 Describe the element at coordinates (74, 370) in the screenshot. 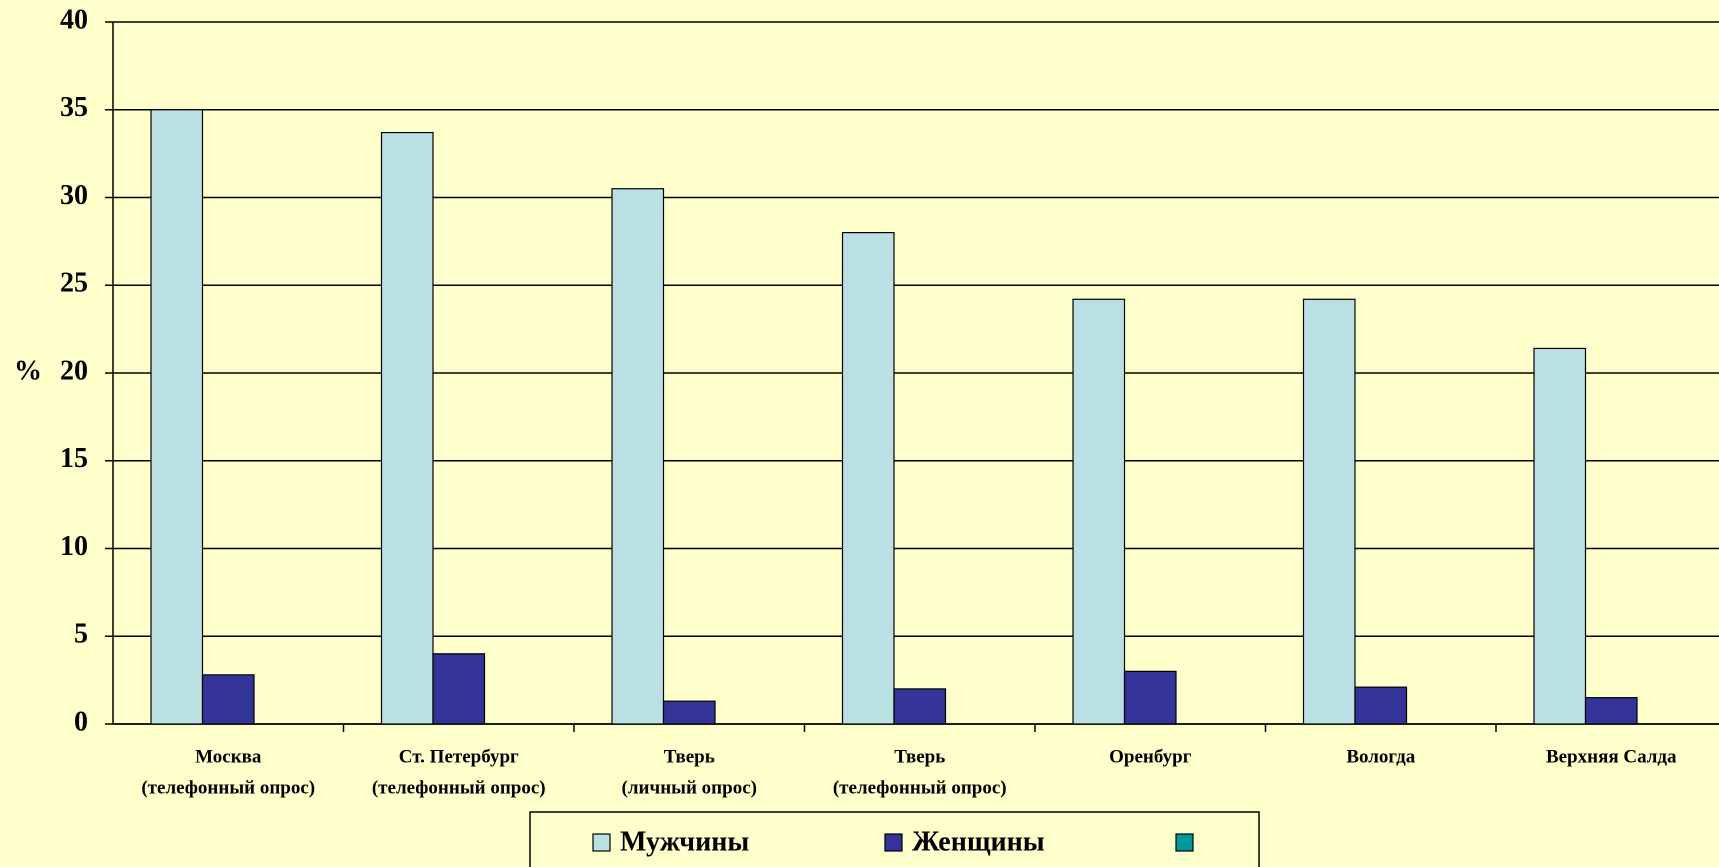

I see `y-tick-label: 20` at that location.